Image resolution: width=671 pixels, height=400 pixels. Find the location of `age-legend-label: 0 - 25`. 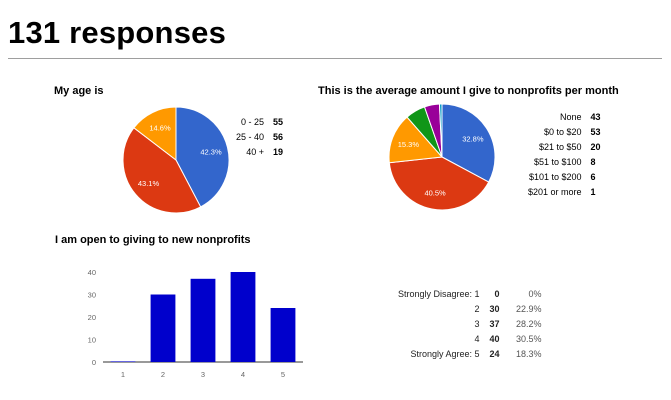

age-legend-label: 0 - 25 is located at coordinates (253, 121).